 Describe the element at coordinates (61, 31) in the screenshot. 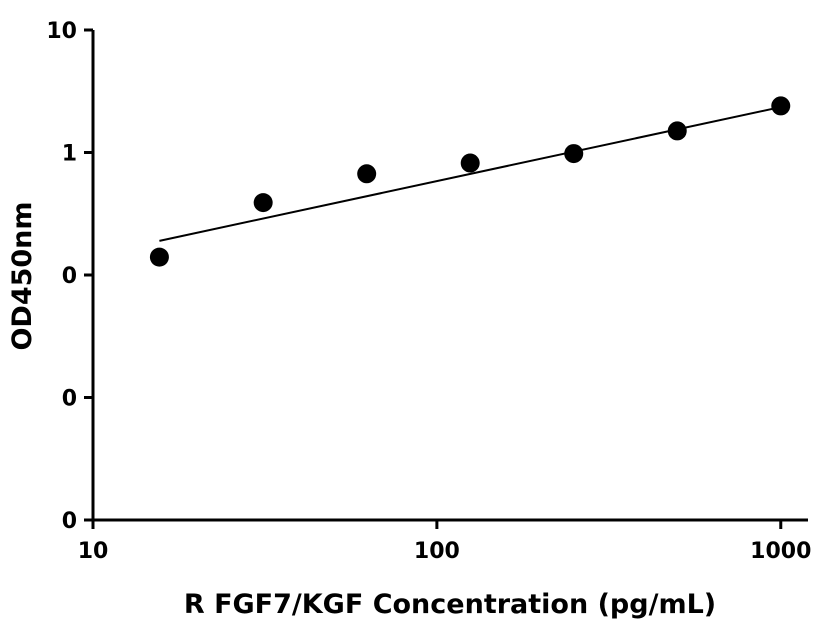

I see `y-tick-label: 10` at that location.